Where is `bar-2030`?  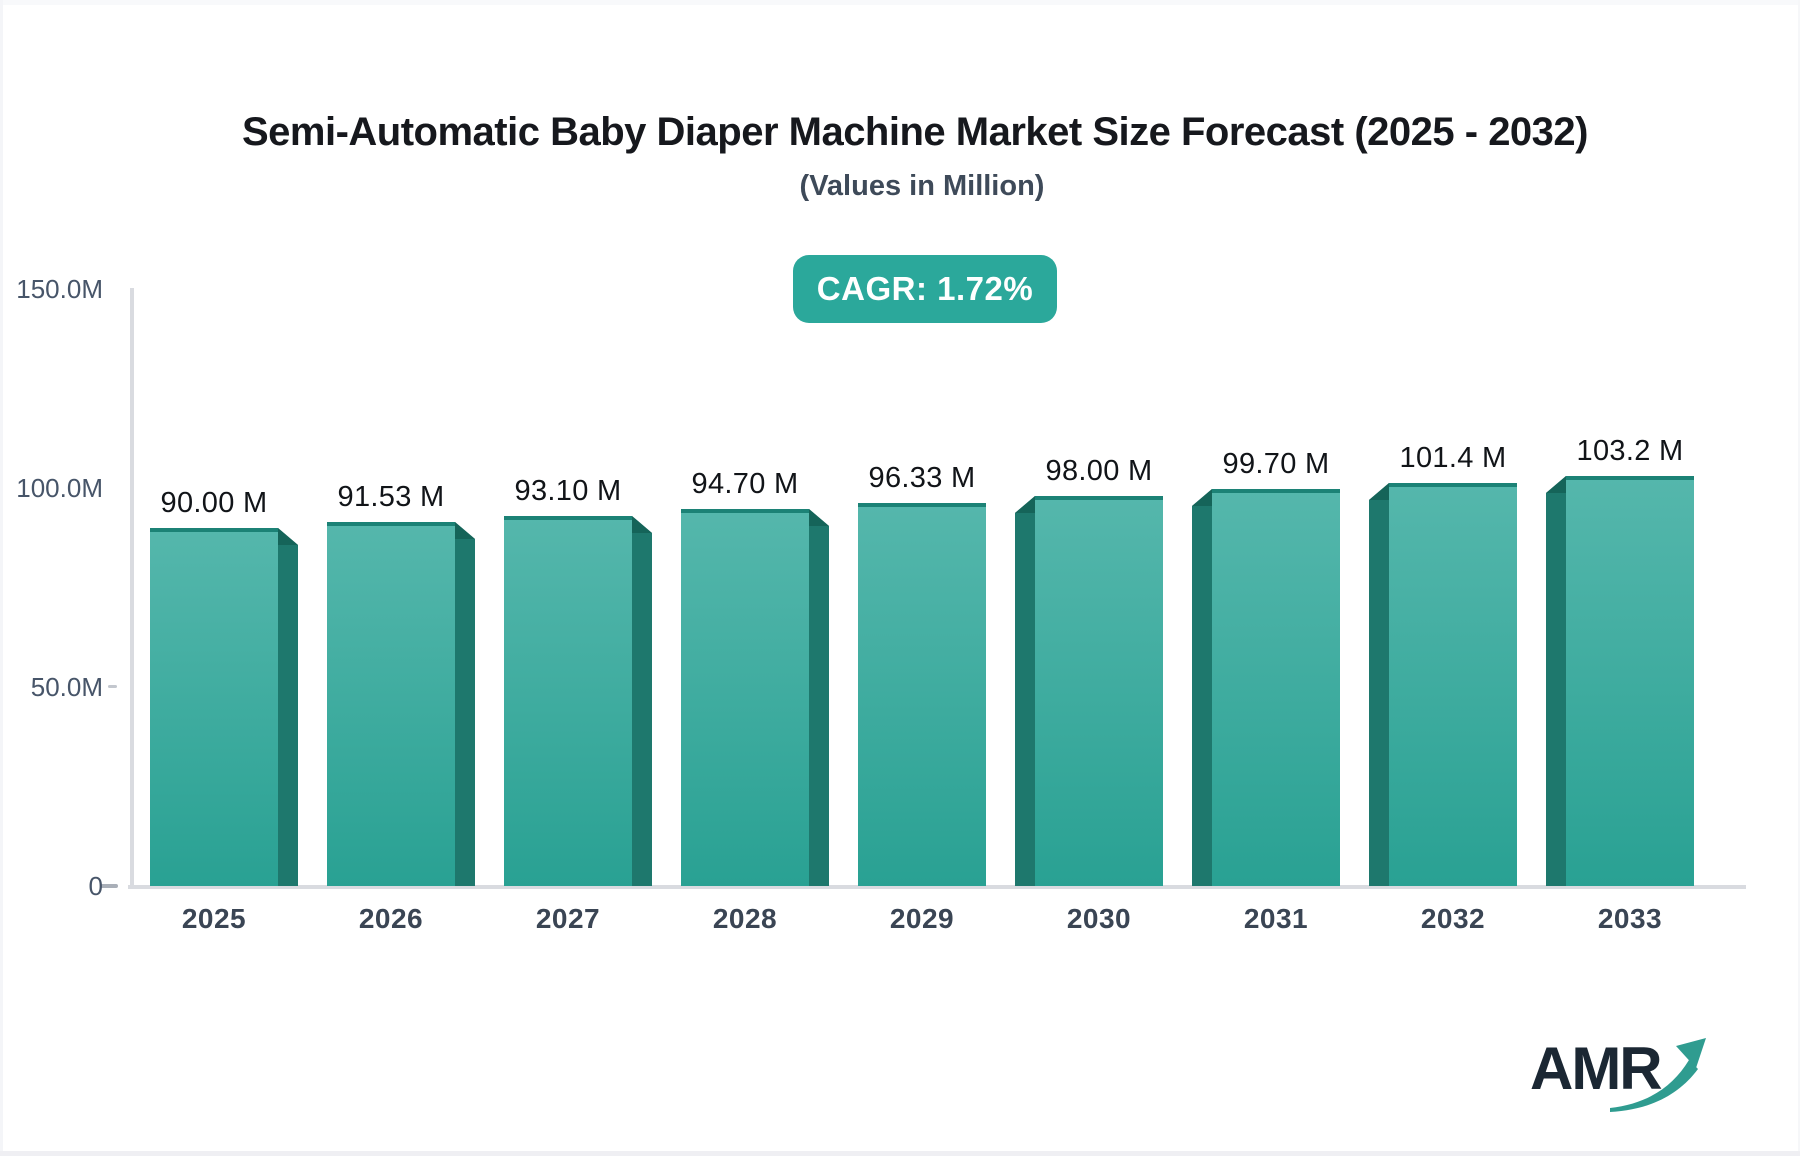 bar-2030 is located at coordinates (1089, 691).